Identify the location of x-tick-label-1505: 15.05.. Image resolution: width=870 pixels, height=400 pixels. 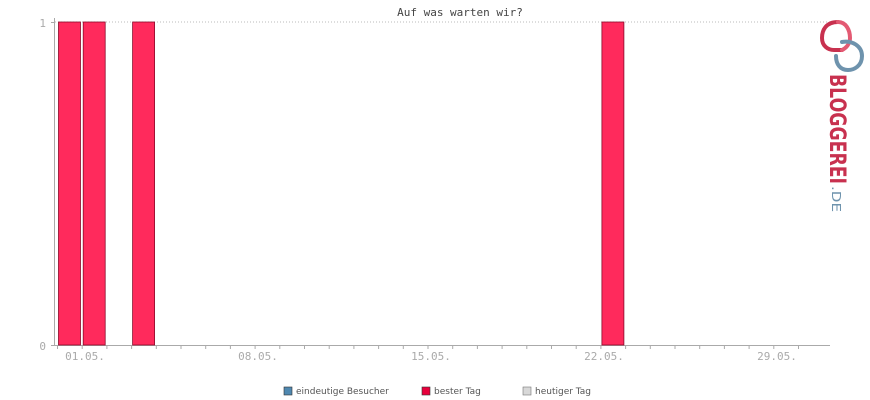
(431, 356).